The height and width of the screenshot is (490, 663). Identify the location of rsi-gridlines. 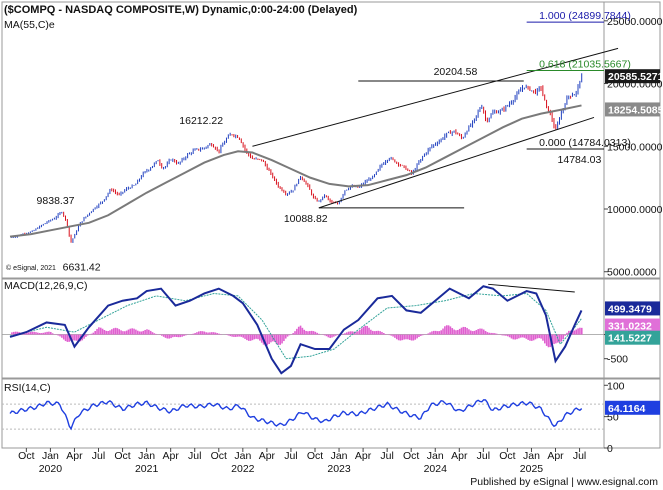
(303, 416).